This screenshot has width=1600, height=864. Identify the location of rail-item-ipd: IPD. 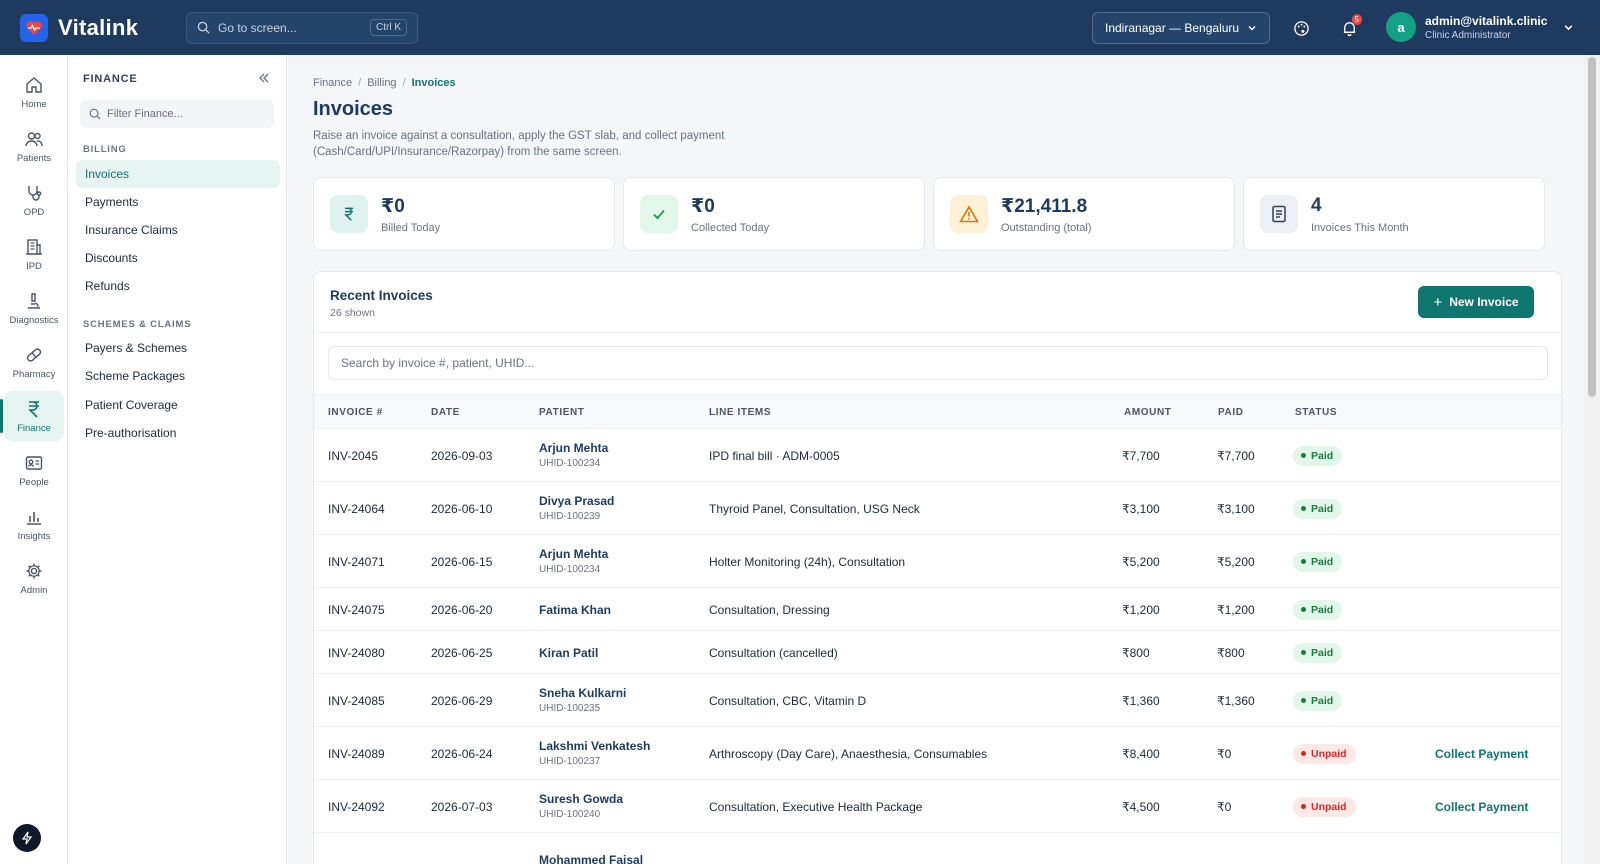
(34, 254).